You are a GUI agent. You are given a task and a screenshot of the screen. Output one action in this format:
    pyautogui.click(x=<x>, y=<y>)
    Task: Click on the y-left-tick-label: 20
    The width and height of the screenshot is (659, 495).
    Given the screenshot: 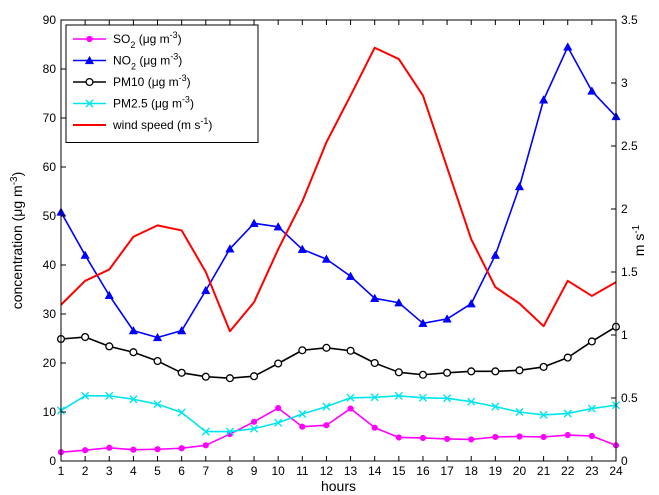 What is the action you would take?
    pyautogui.click(x=50, y=363)
    